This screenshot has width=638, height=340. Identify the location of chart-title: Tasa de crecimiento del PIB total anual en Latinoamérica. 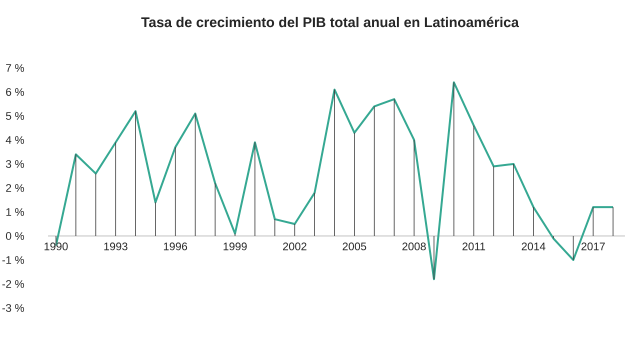
(330, 22).